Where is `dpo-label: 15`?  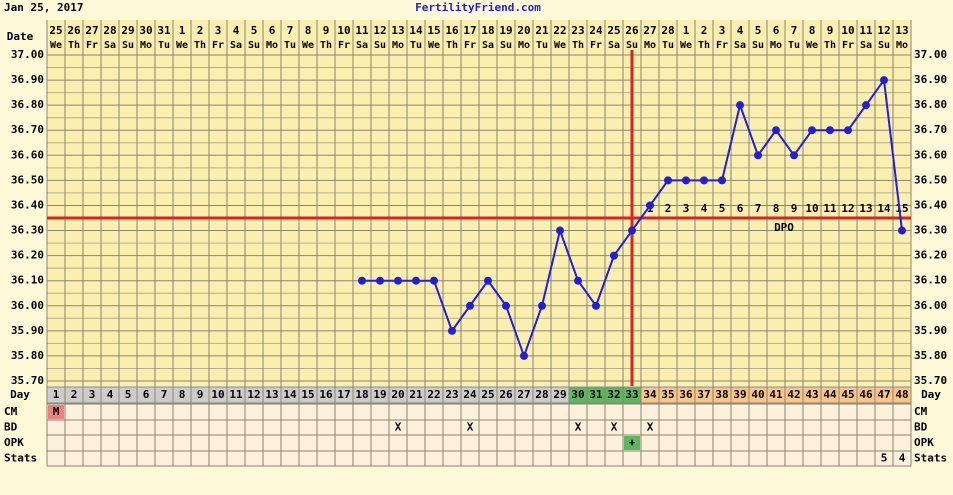 dpo-label: 15 is located at coordinates (901, 208).